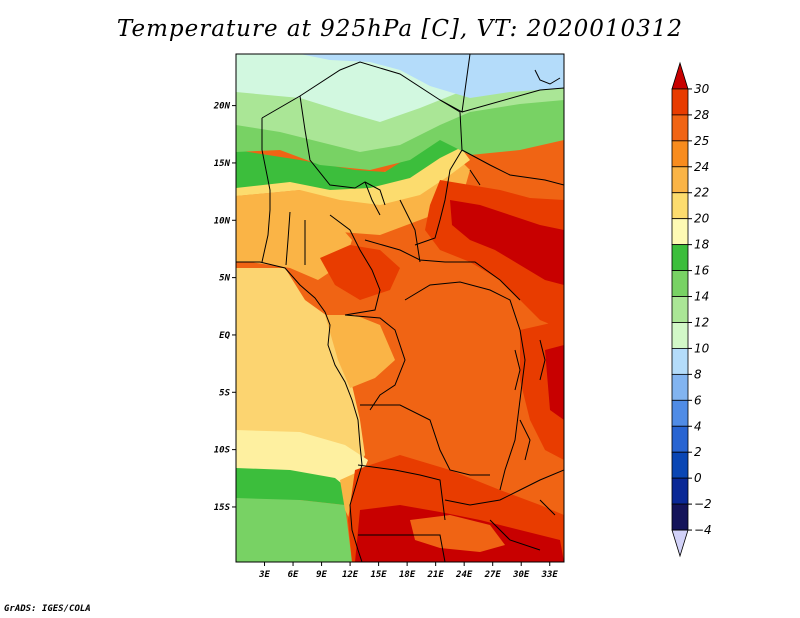 The height and width of the screenshot is (618, 800). I want to click on colorbar-label: 2, so click(698, 452).